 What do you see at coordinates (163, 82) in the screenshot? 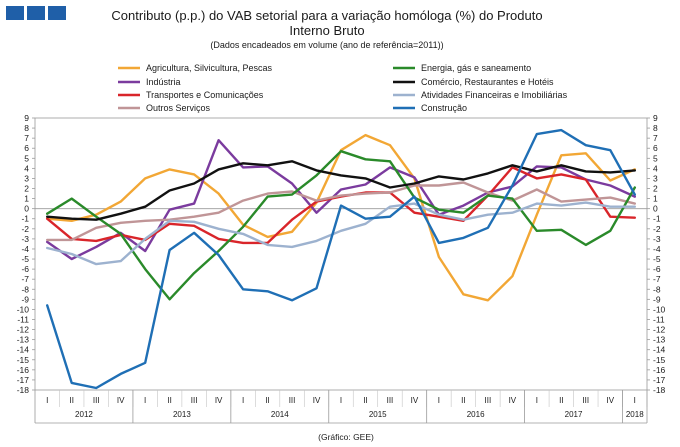
I see `legend-label: Indústria` at bounding box center [163, 82].